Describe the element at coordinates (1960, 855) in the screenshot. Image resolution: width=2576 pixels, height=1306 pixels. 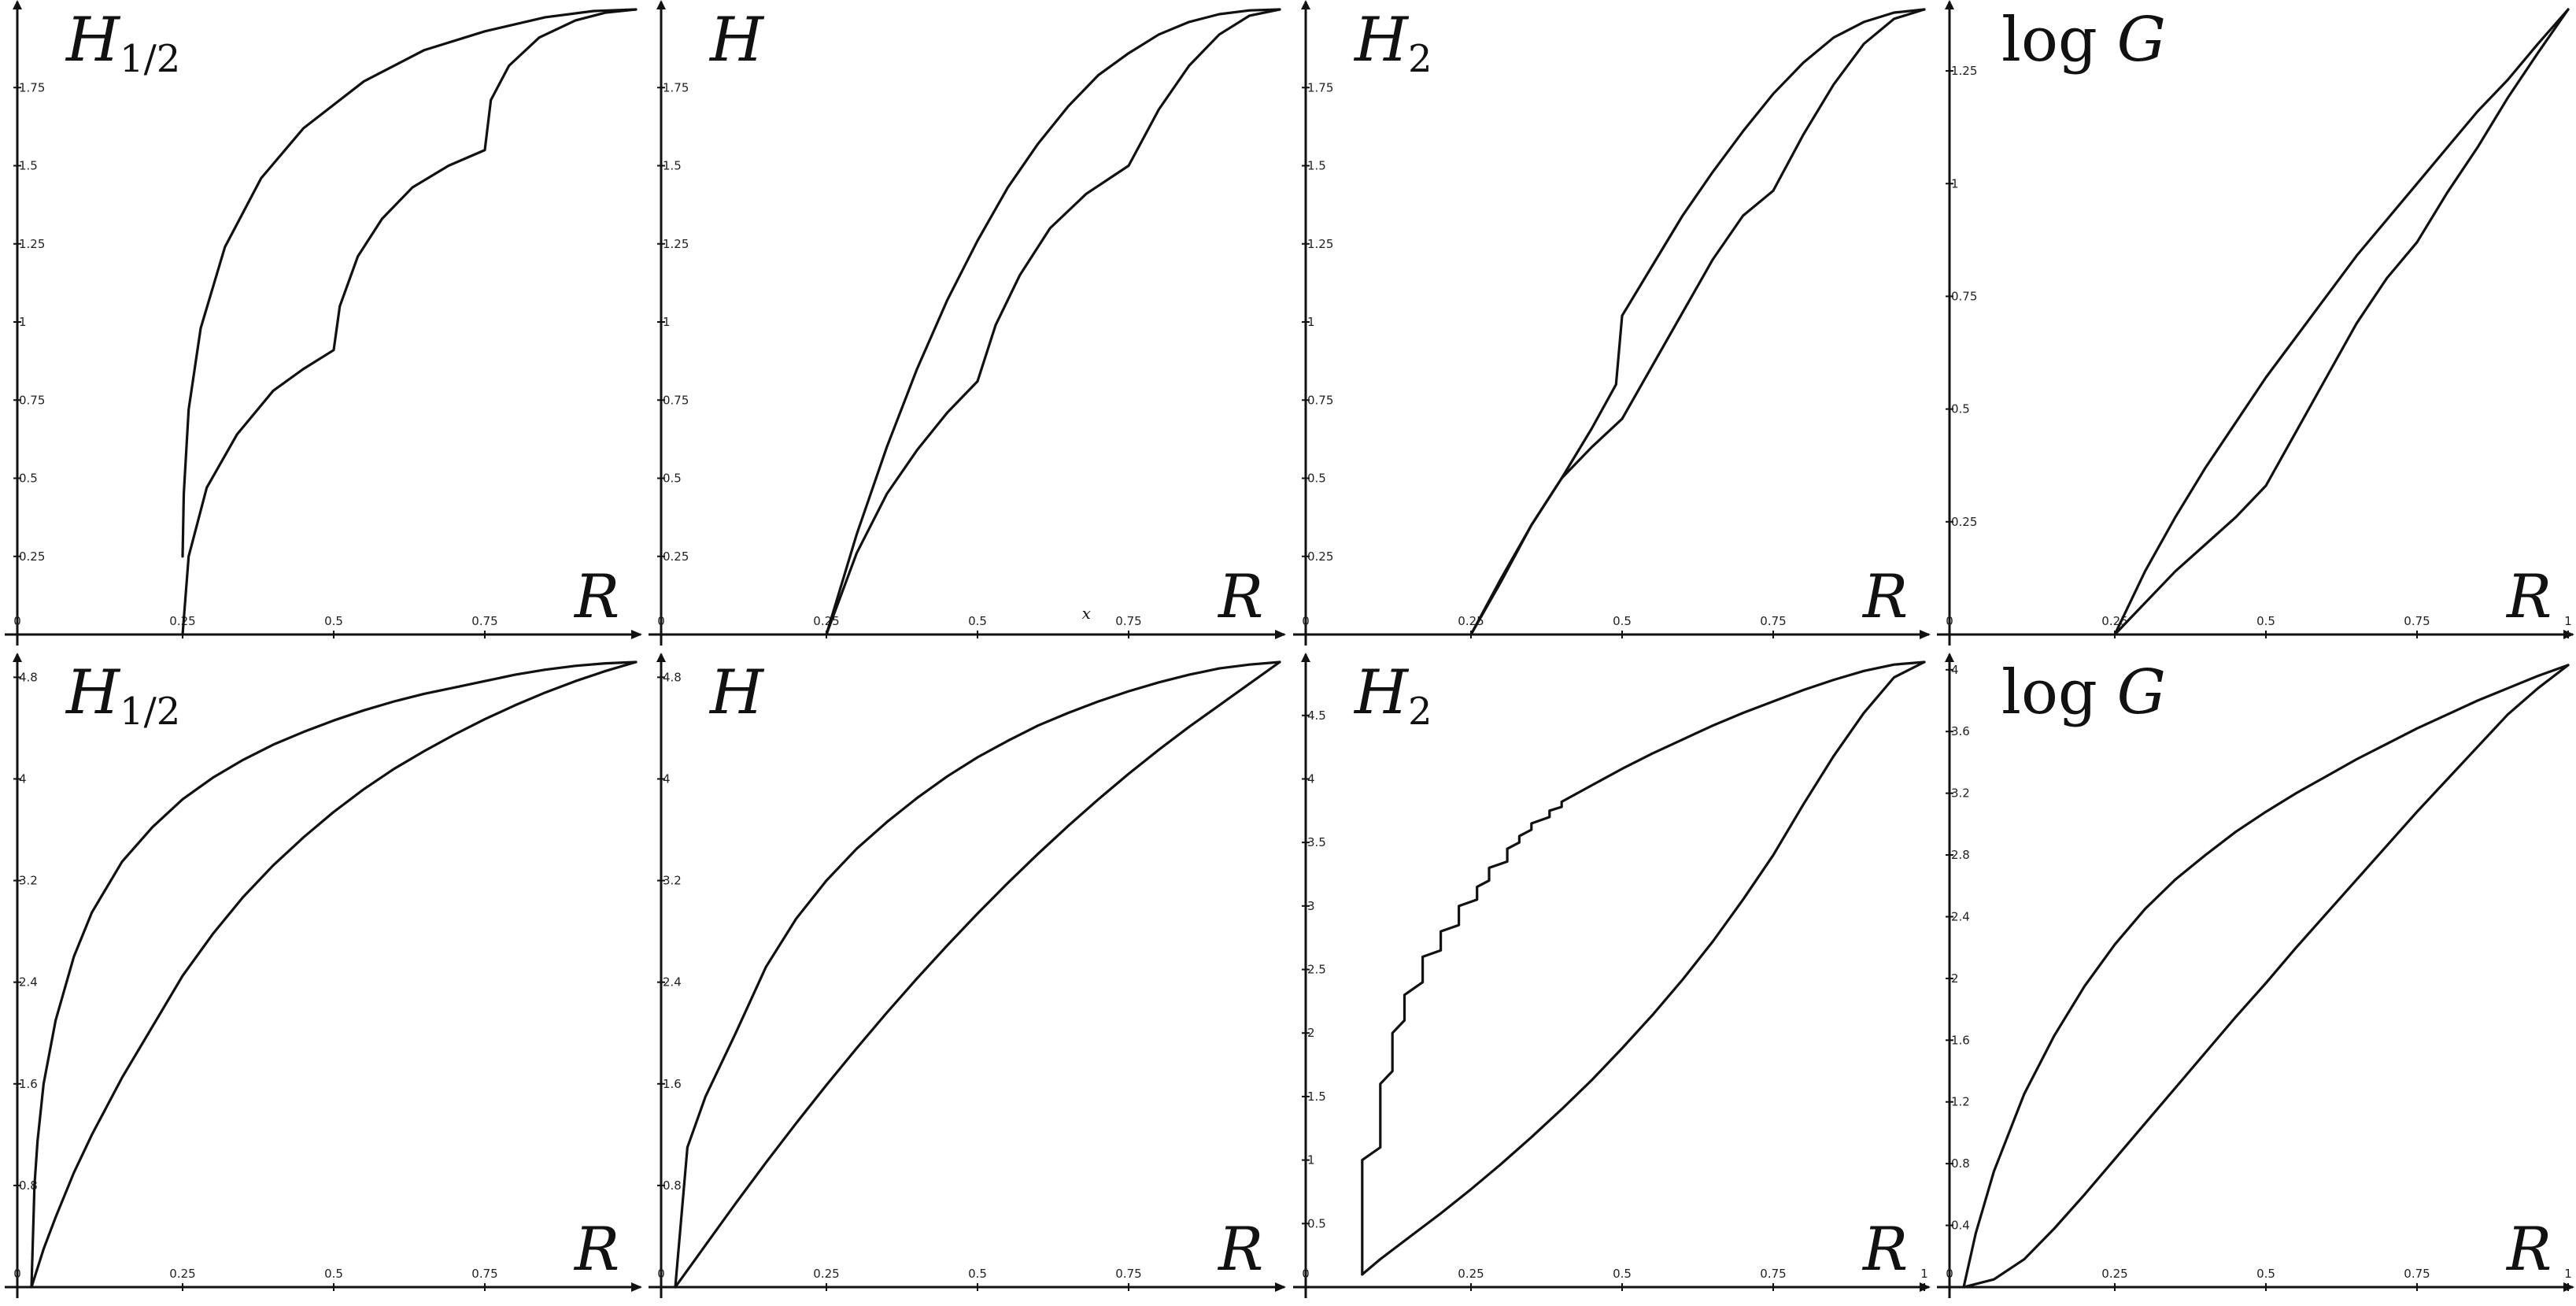
I see `y-tick-label: 2.8` at that location.